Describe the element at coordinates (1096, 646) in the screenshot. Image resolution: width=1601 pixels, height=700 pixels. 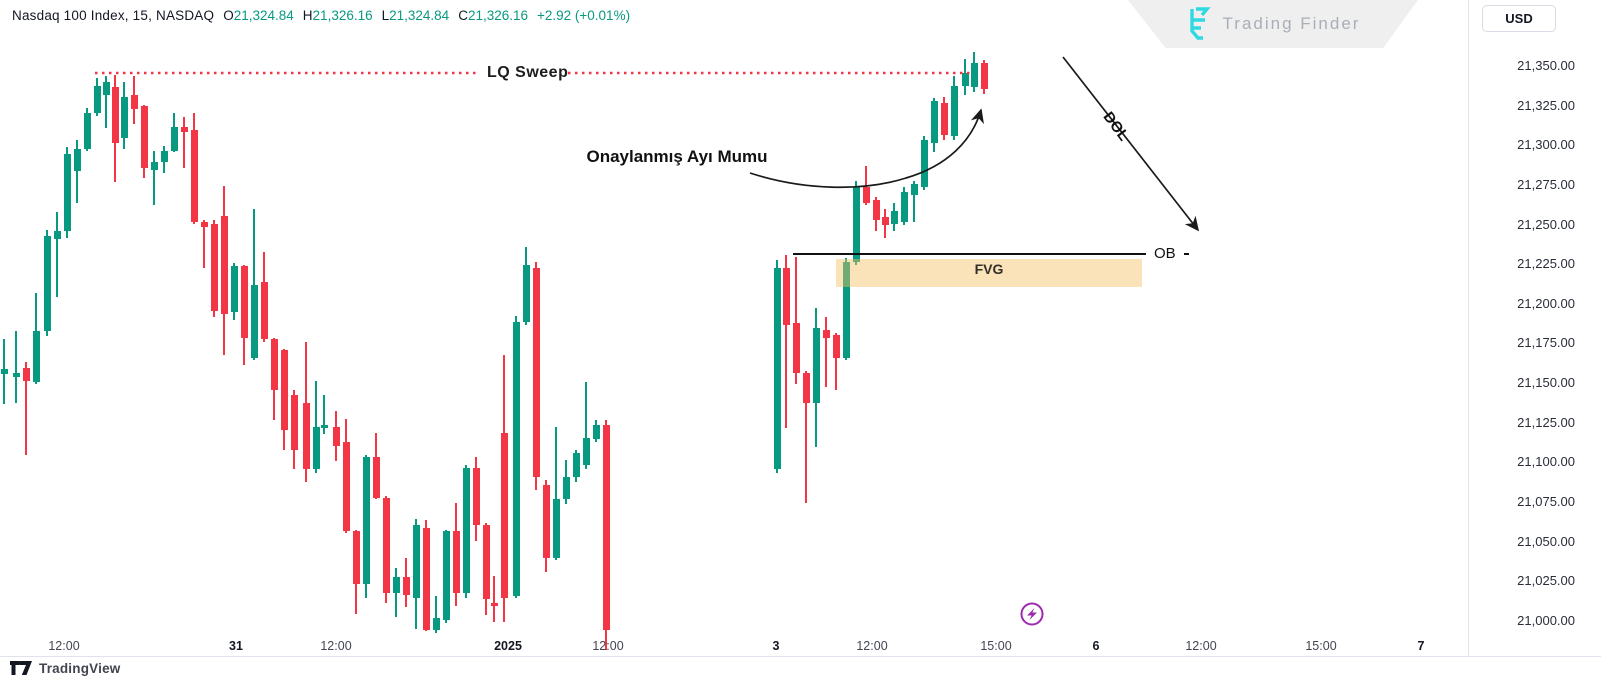
I see `time-tick-label: 6` at that location.